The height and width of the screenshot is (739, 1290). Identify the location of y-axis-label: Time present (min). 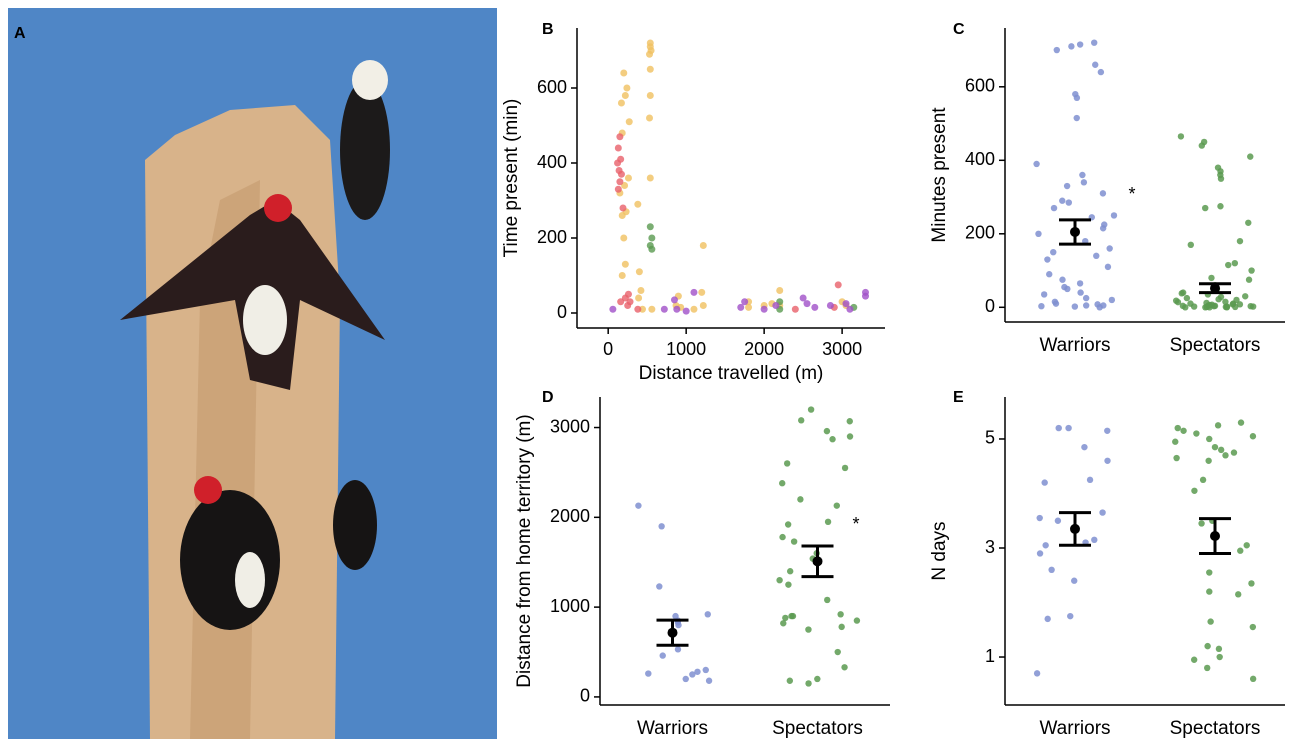
(511, 178).